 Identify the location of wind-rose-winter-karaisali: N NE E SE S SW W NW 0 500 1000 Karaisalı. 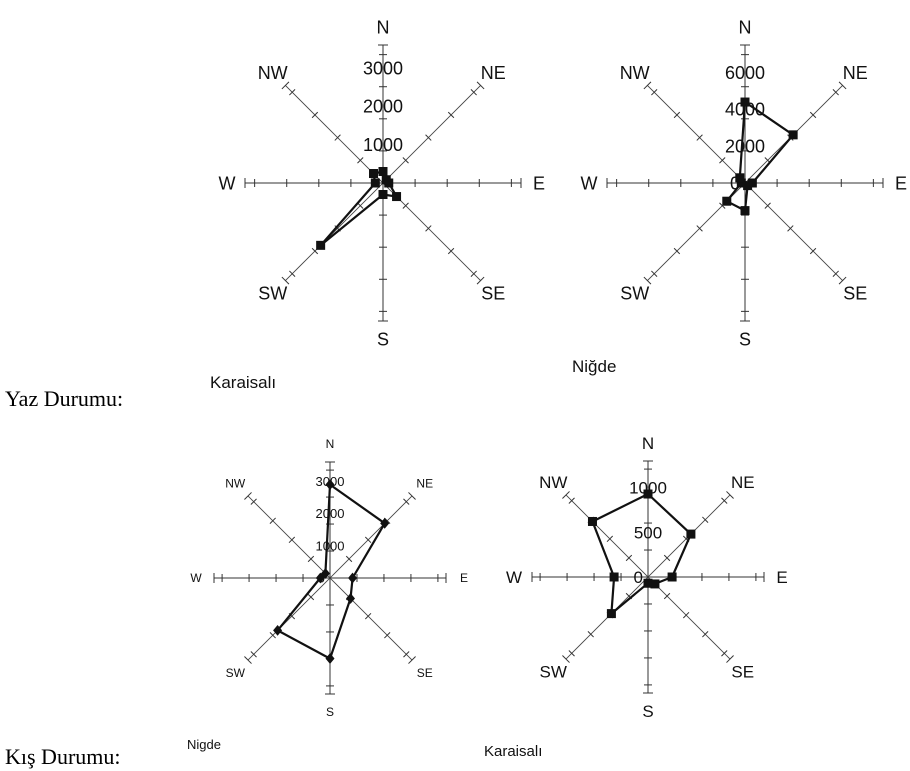
(636, 597).